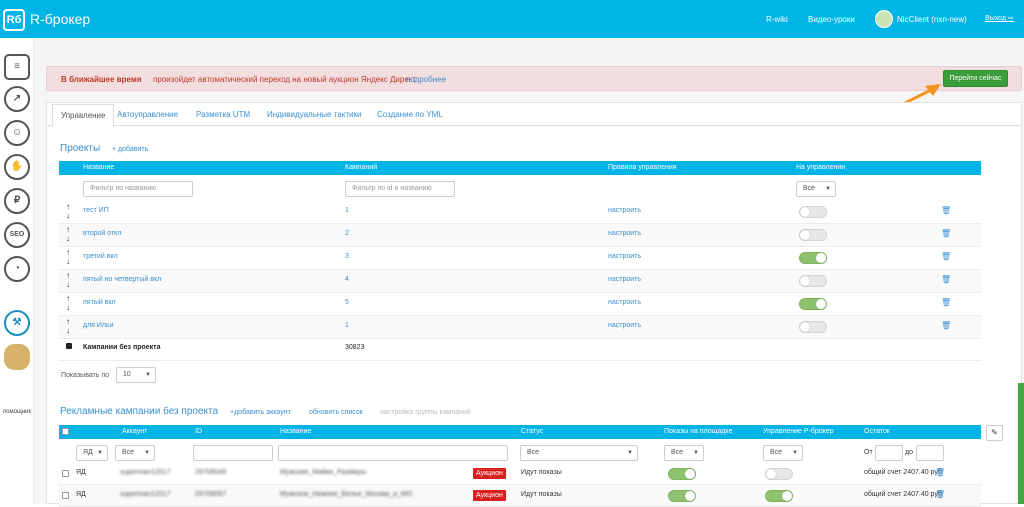  Describe the element at coordinates (98, 325) in the screenshot. I see `project-name-link: для Ильи` at that location.